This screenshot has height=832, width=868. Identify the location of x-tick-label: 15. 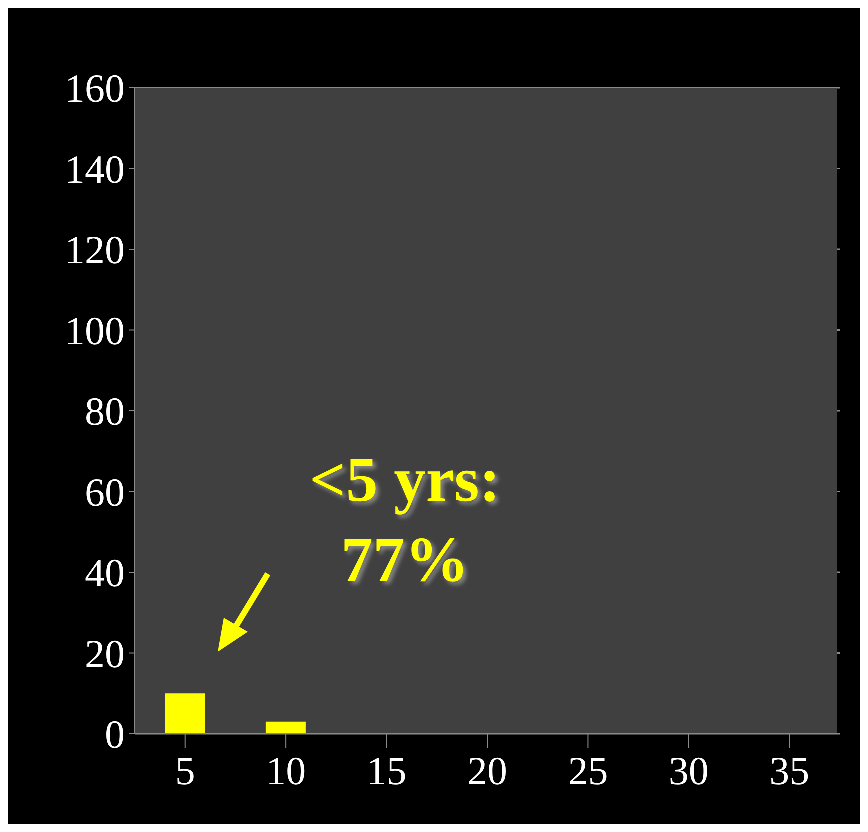
(386, 771).